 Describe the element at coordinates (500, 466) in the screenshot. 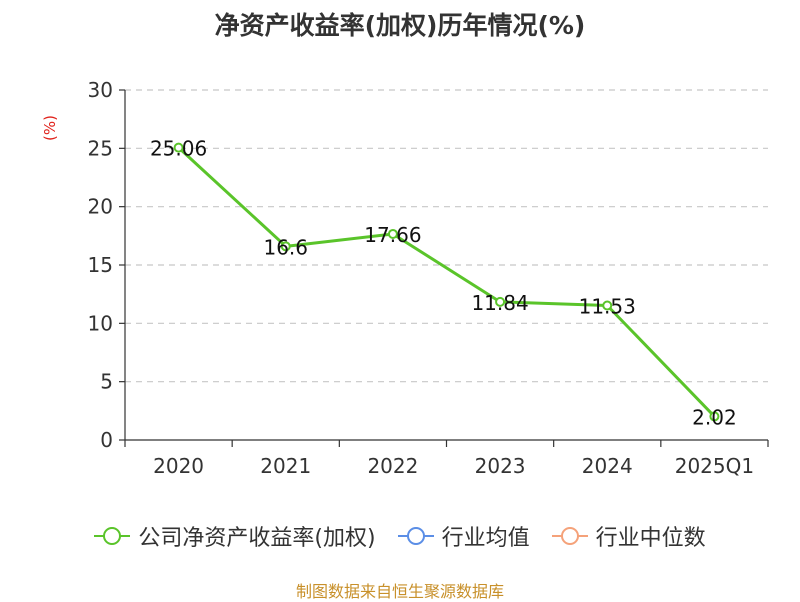

I see `x-tick-label: 2023` at that location.